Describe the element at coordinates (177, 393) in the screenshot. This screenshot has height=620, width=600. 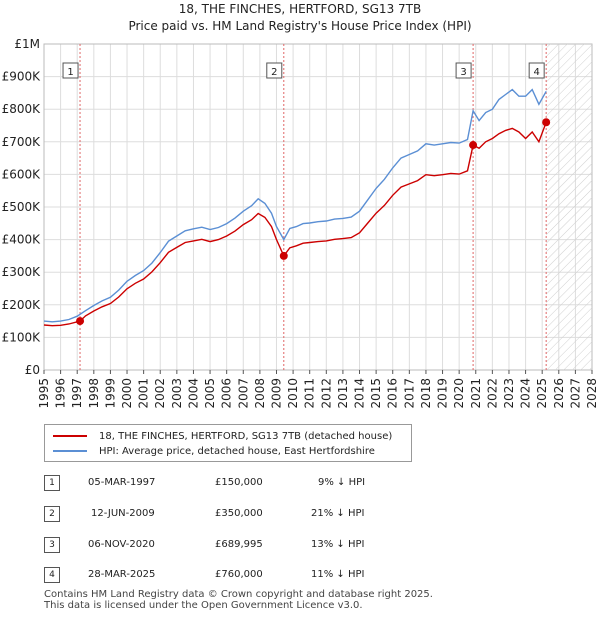
I see `x-tick-label: 2003` at that location.